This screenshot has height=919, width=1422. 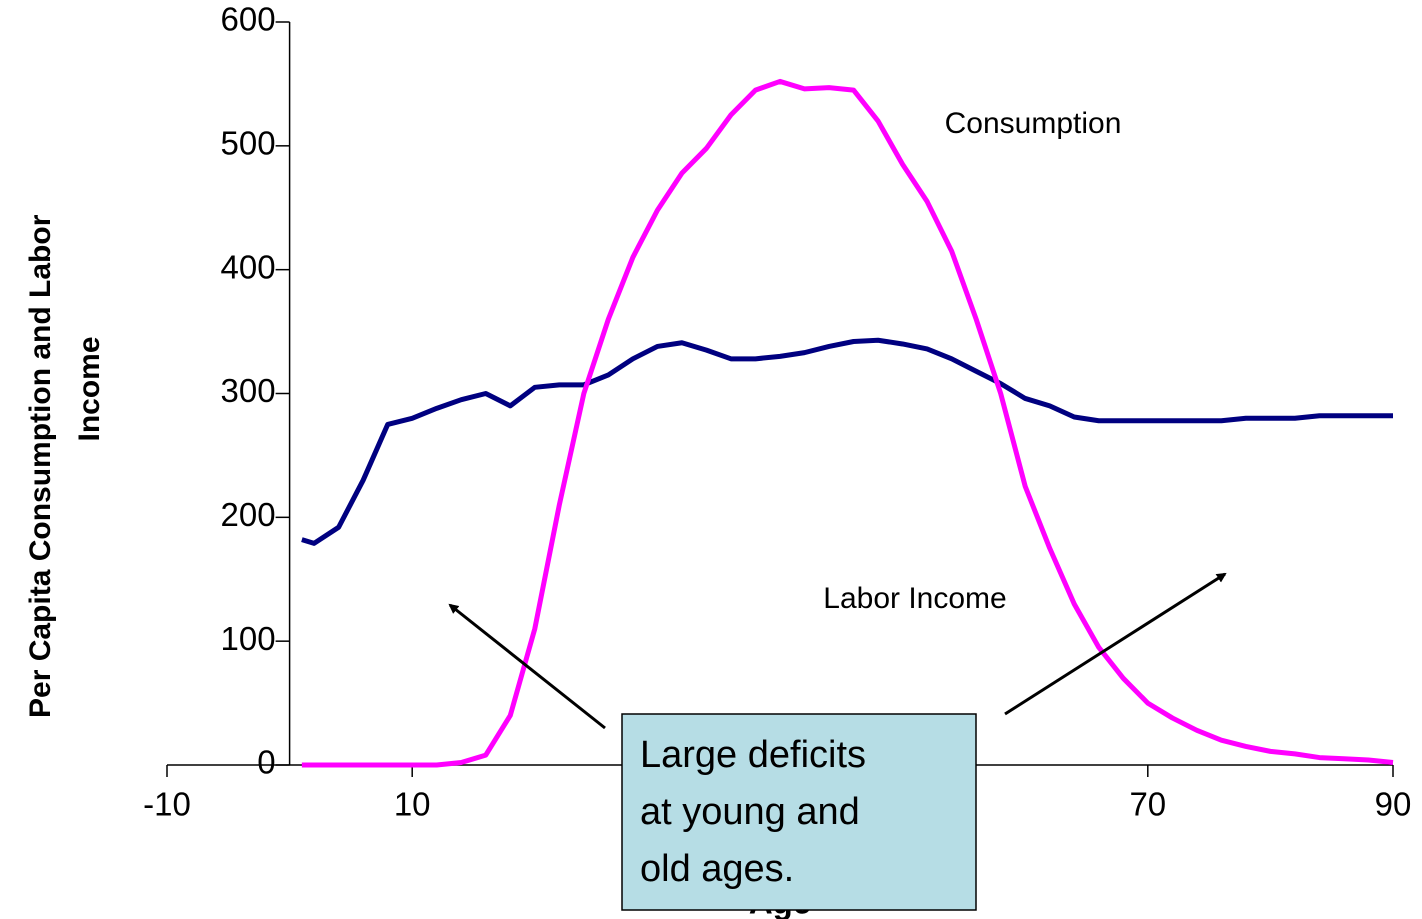 What do you see at coordinates (248, 390) in the screenshot?
I see `y-tick-label: 300` at bounding box center [248, 390].